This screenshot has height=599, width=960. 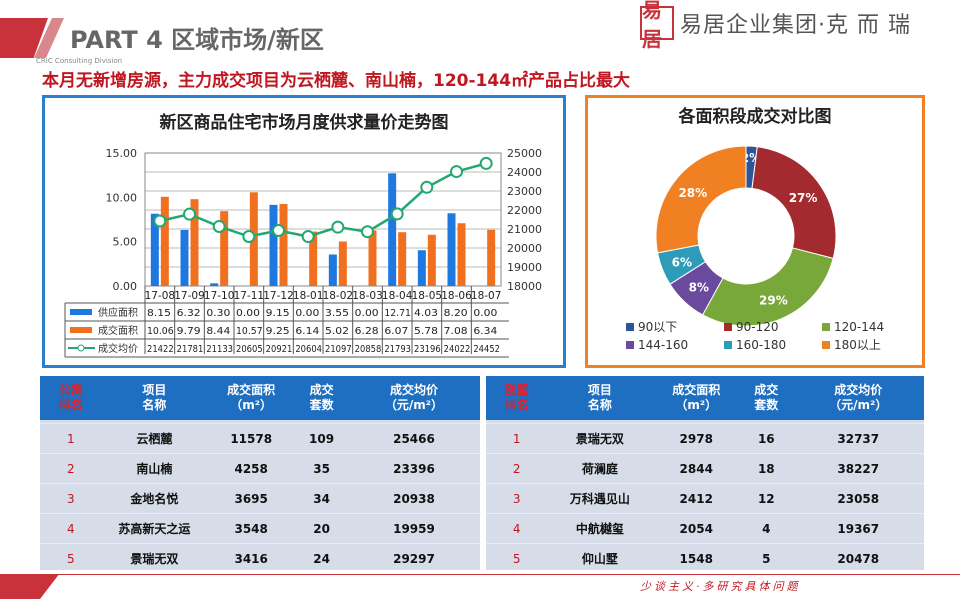 What do you see at coordinates (321, 558) in the screenshot?
I see `deal-units-cell: 24` at bounding box center [321, 558].